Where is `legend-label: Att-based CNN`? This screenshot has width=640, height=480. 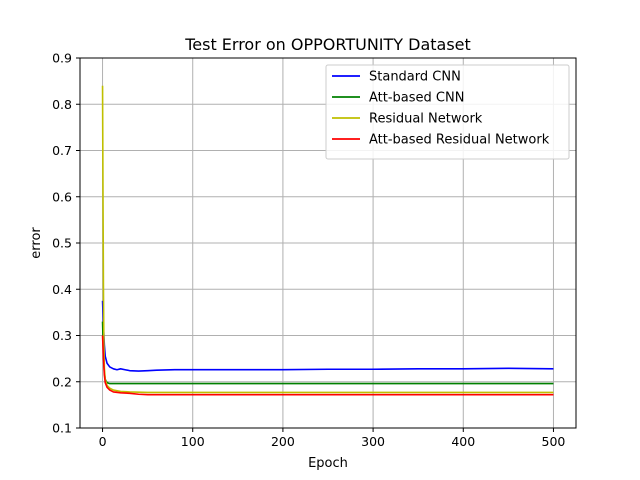
legend-label: Att-based CNN is located at coordinates (416, 98).